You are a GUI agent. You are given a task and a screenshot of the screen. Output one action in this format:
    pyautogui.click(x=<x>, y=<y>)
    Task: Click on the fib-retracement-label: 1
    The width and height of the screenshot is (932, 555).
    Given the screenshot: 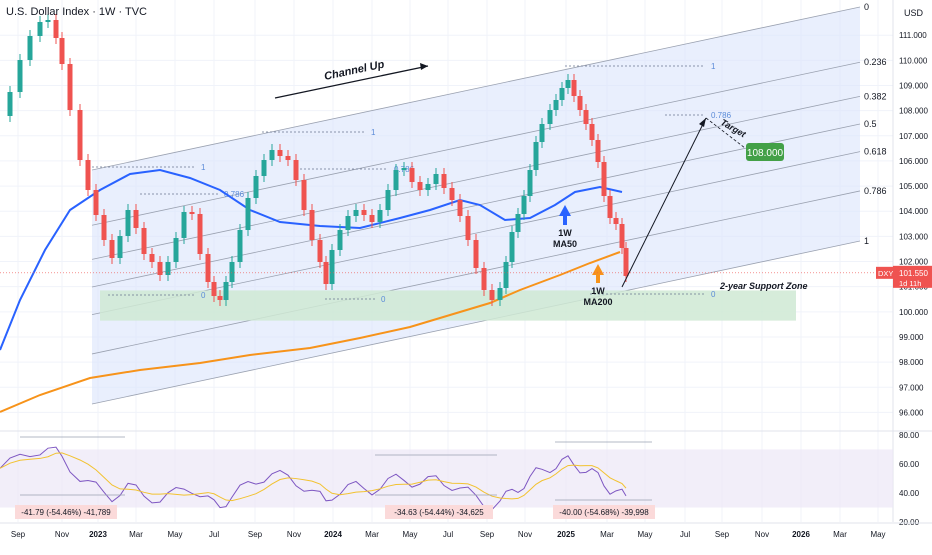 What is the action you would take?
    pyautogui.click(x=713, y=66)
    